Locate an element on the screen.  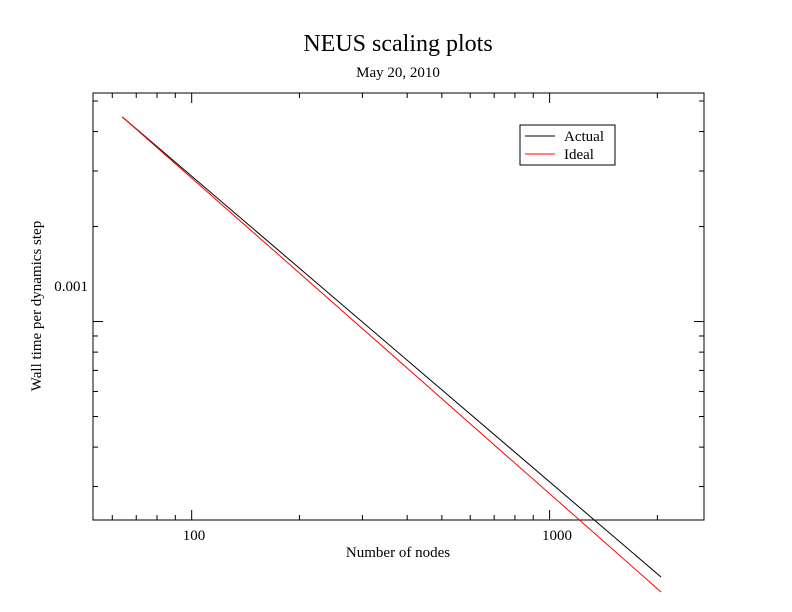
x-tick-label-1000: 1000 is located at coordinates (557, 536).